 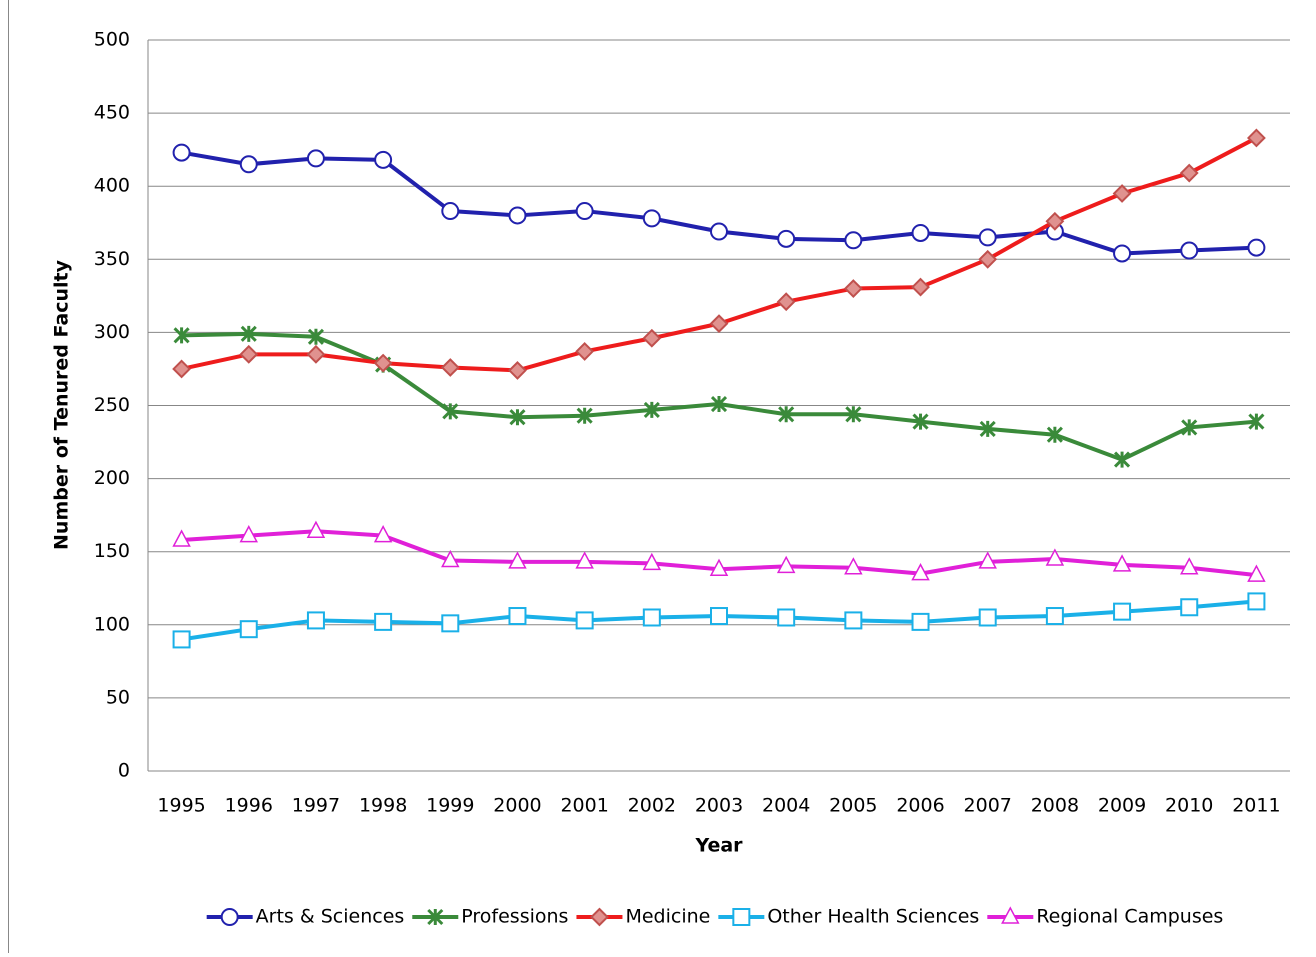 What do you see at coordinates (112, 40) in the screenshot?
I see `y-tick-label: 500` at bounding box center [112, 40].